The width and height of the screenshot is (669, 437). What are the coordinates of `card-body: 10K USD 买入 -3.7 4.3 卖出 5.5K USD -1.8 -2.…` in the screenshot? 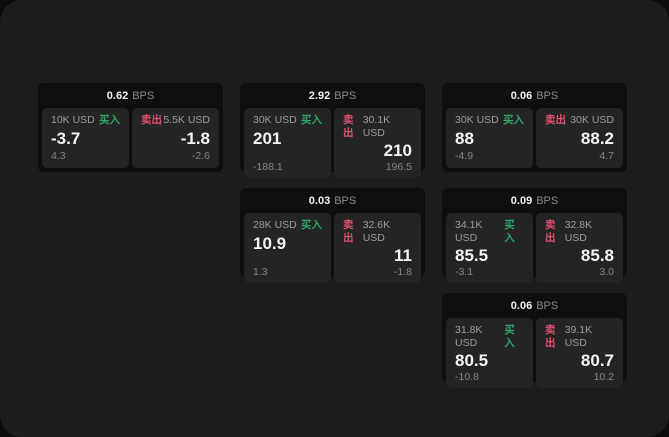 It's located at (130, 140).